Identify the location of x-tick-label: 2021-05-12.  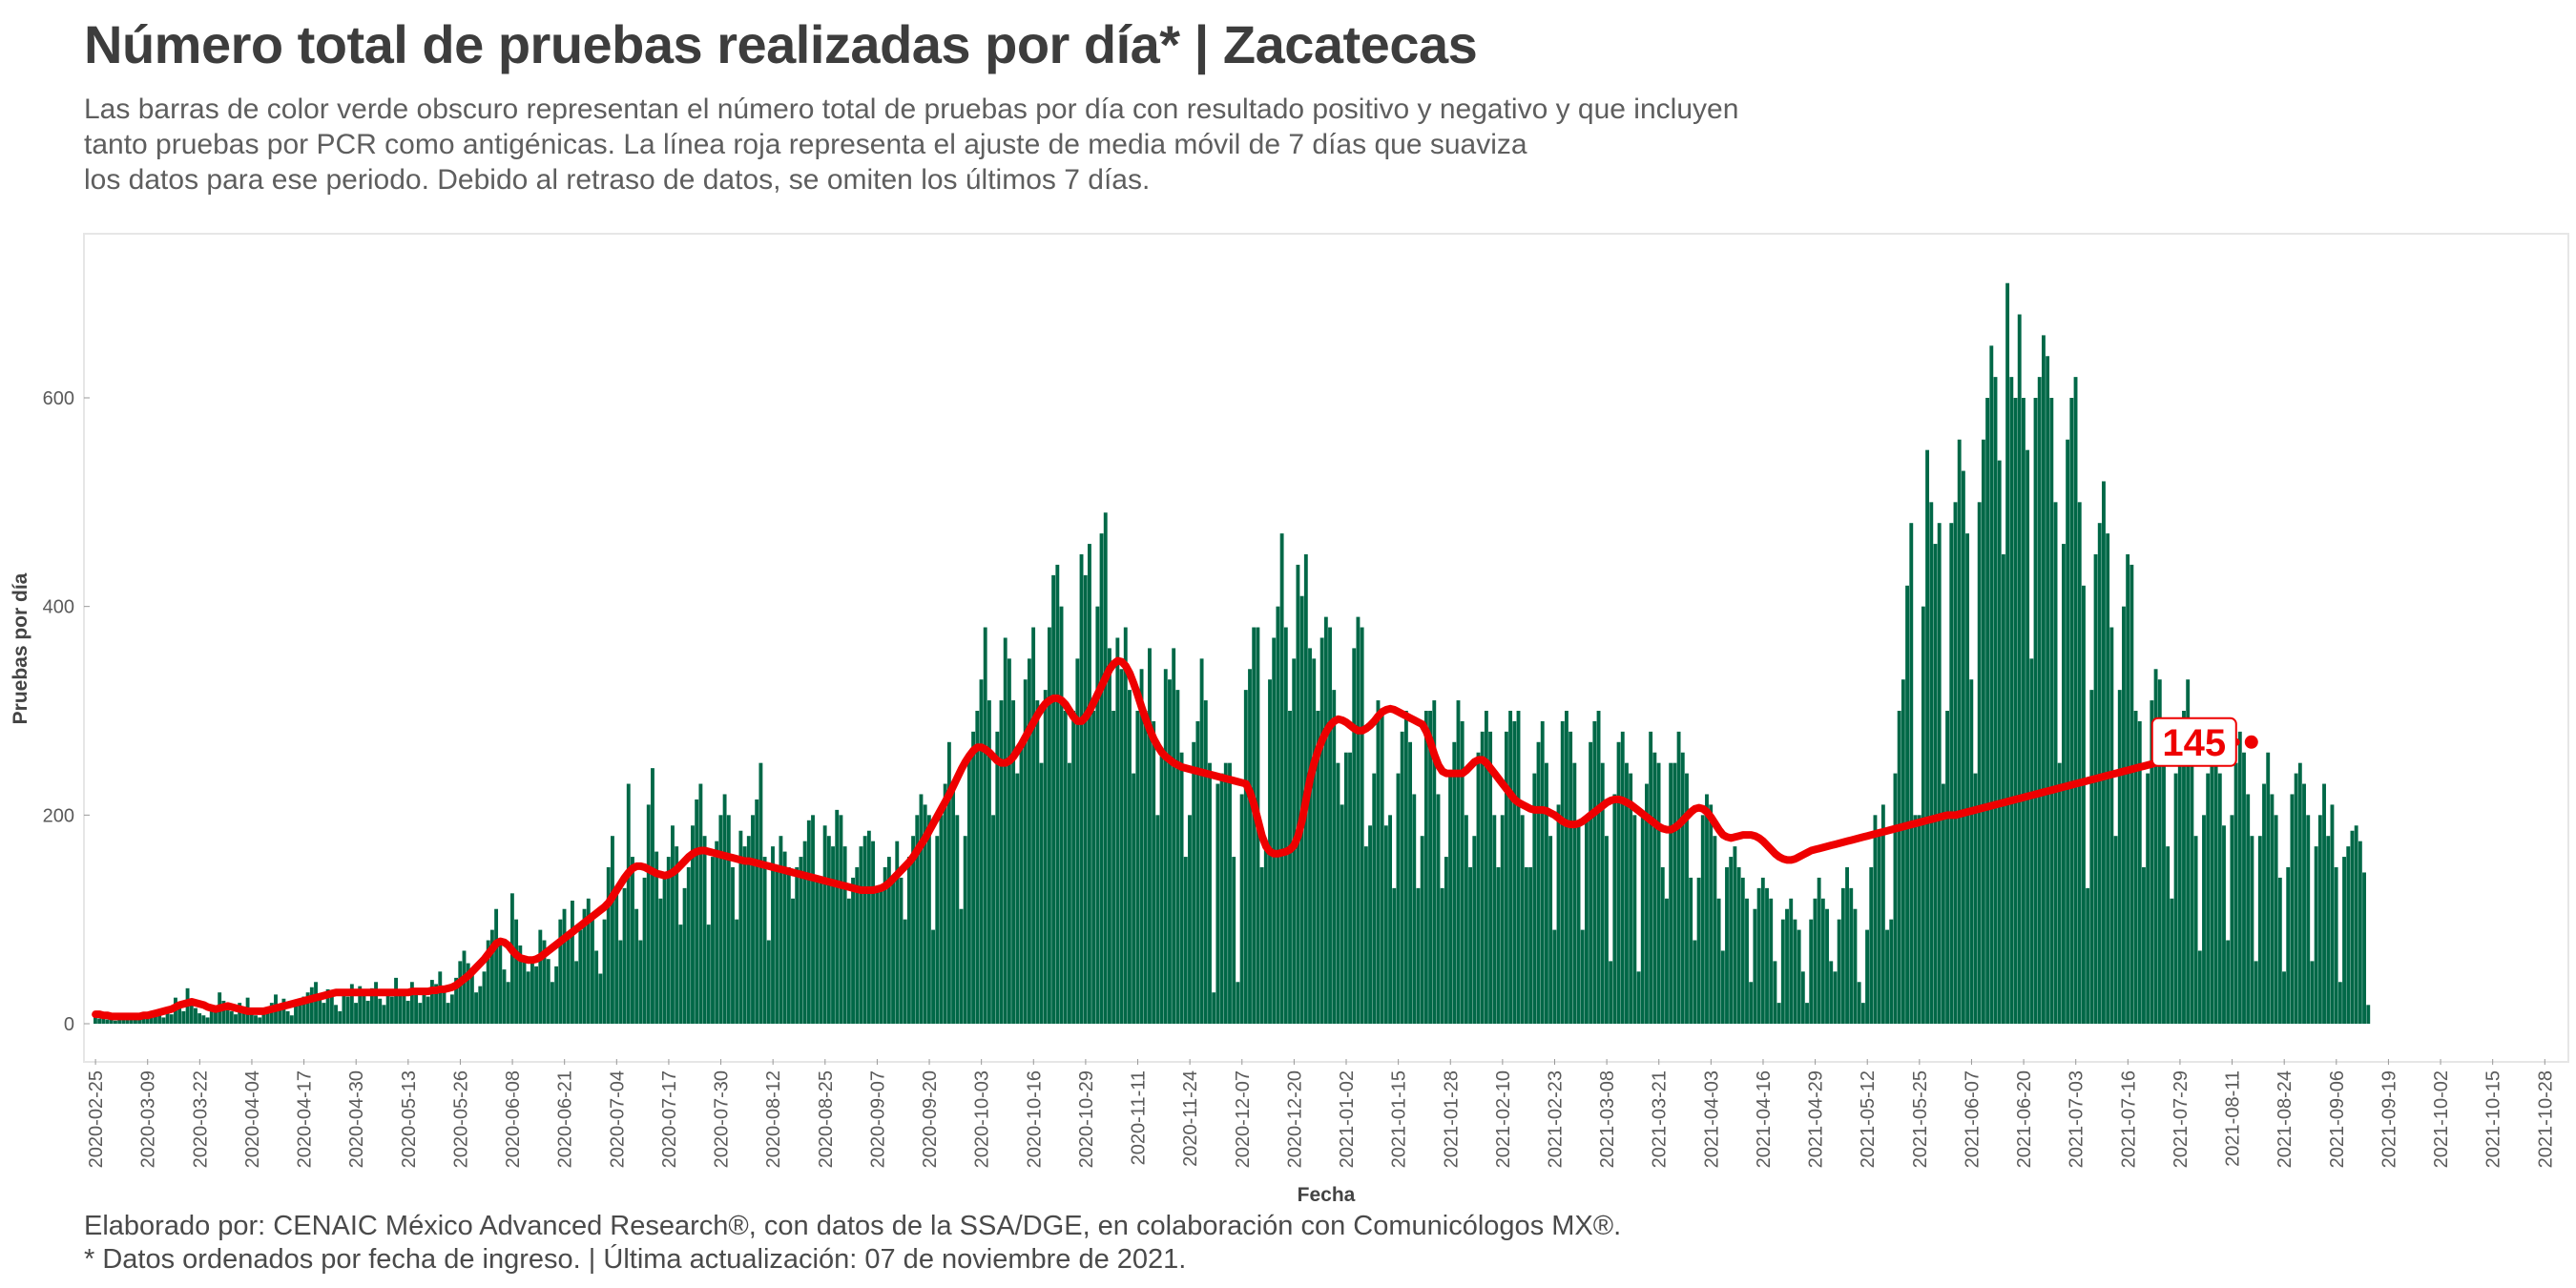
(1868, 1119).